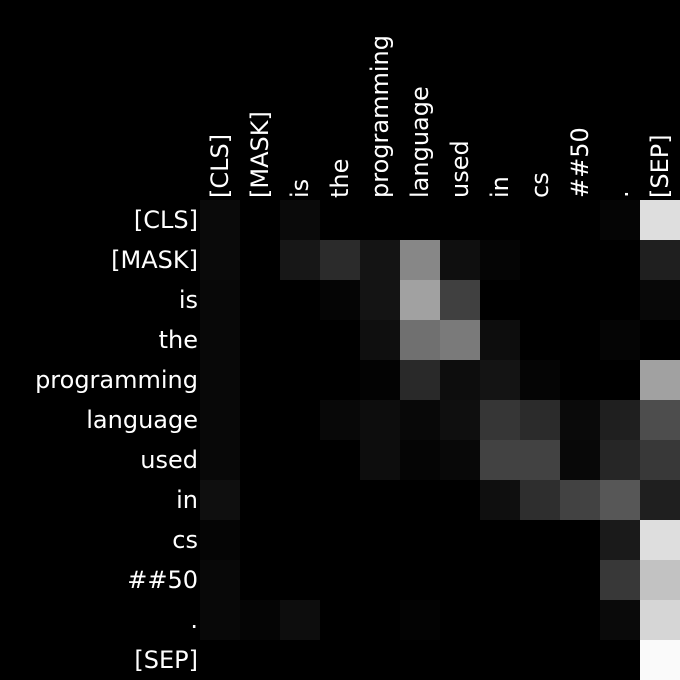  Describe the element at coordinates (540, 380) in the screenshot. I see `heatmap-cell-r4-c8` at that location.